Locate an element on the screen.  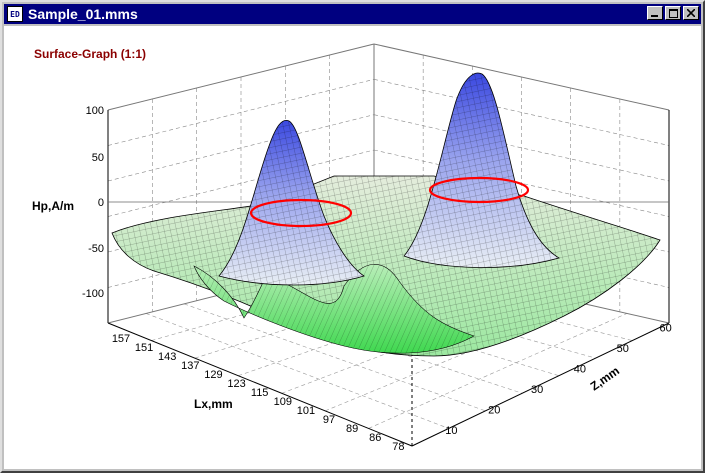
surface-valley-mesh is located at coordinates (334, 309).